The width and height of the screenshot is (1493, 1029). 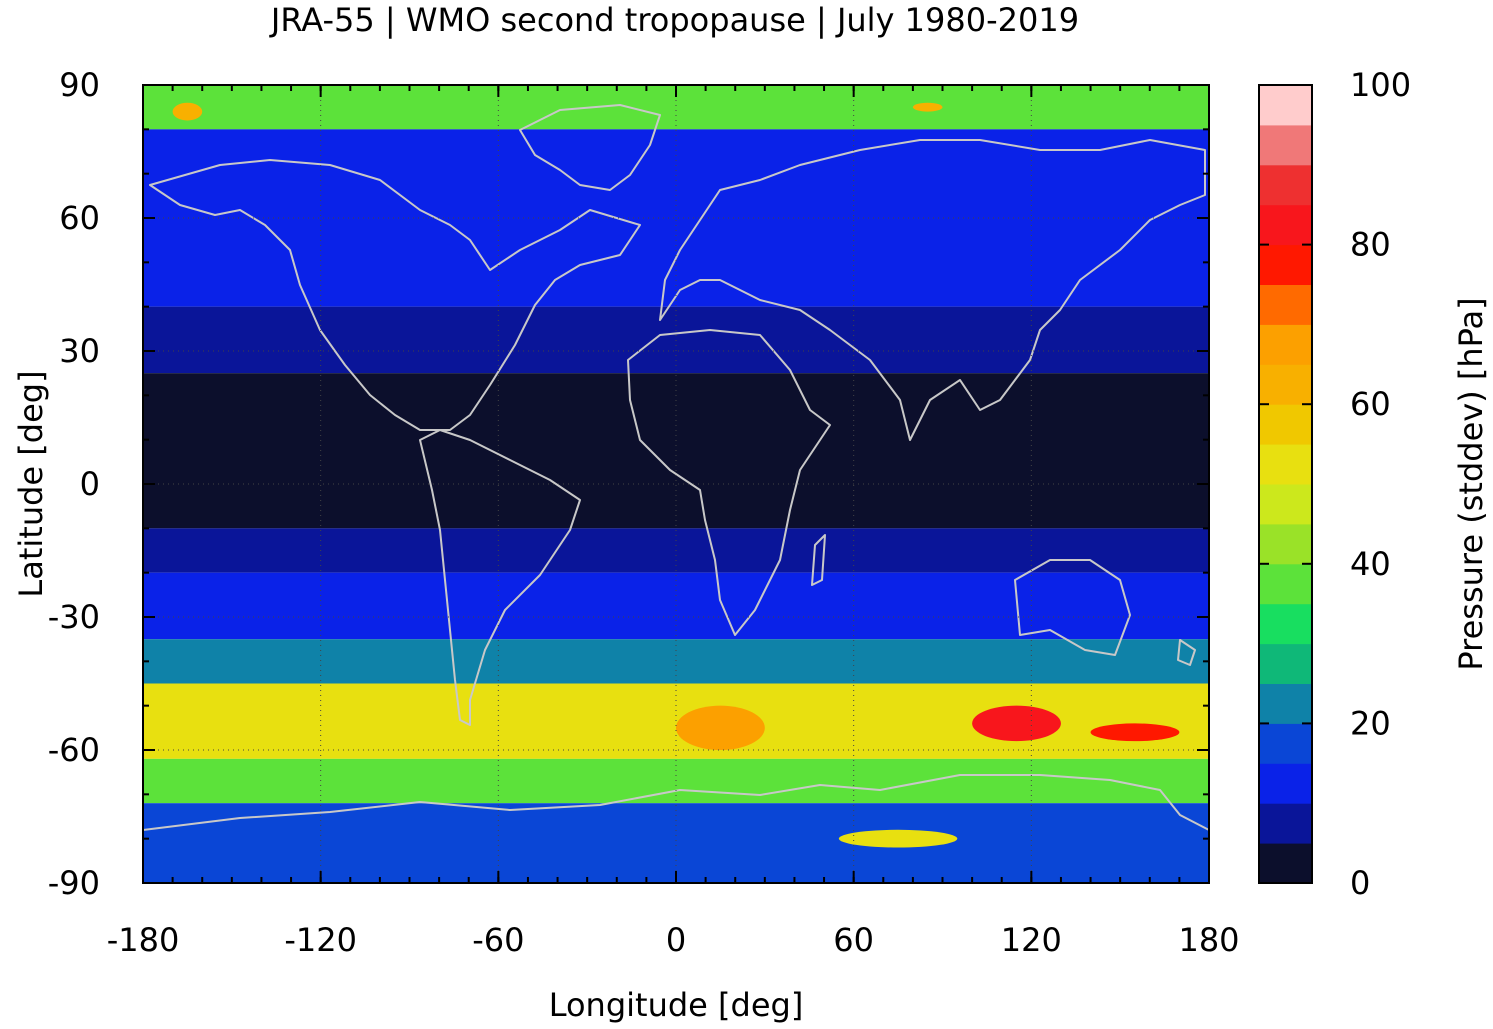 What do you see at coordinates (1072, 607) in the screenshot?
I see `coastline-australia` at bounding box center [1072, 607].